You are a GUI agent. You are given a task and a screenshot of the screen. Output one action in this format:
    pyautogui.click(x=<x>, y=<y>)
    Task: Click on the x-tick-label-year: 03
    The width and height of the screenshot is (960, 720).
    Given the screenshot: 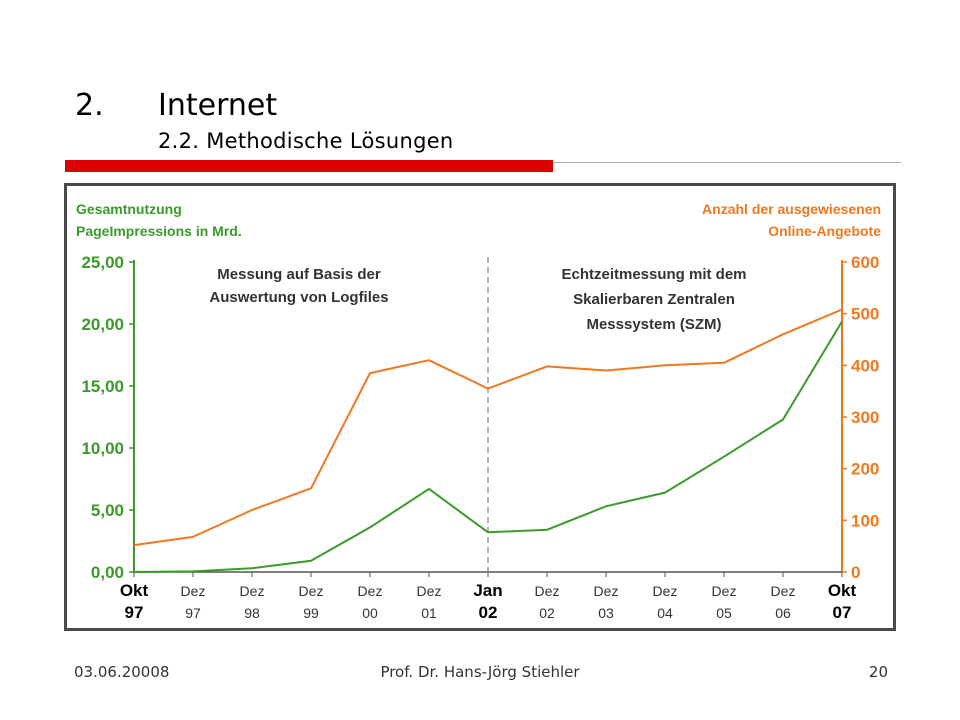 What is the action you would take?
    pyautogui.click(x=606, y=613)
    